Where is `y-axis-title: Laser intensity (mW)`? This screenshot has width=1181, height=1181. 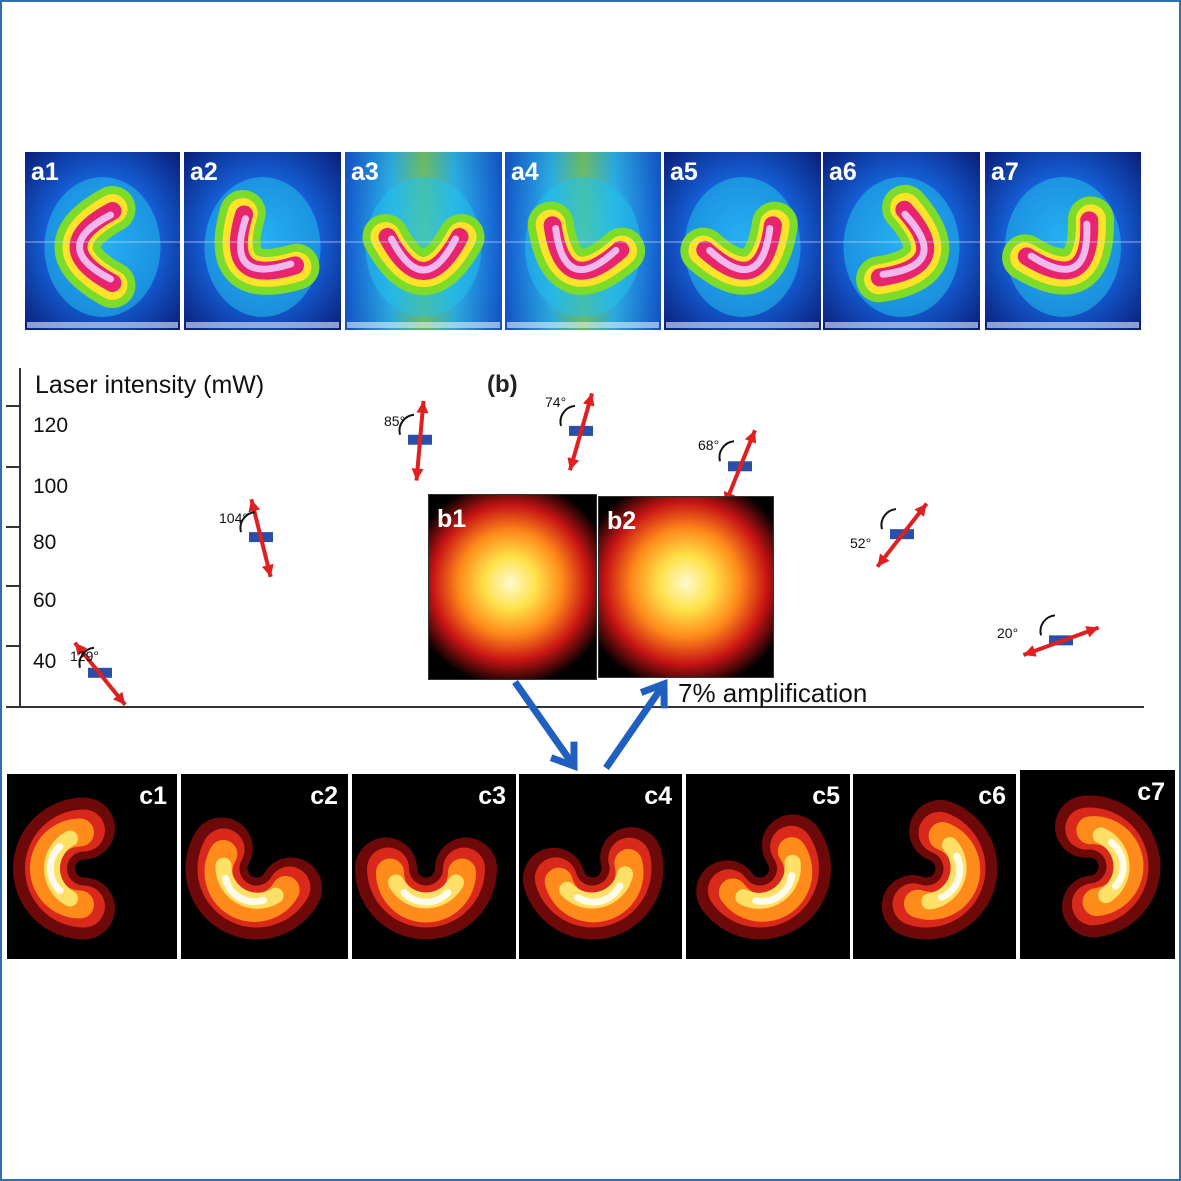
y-axis-title: Laser intensity (mW) is located at coordinates (150, 385).